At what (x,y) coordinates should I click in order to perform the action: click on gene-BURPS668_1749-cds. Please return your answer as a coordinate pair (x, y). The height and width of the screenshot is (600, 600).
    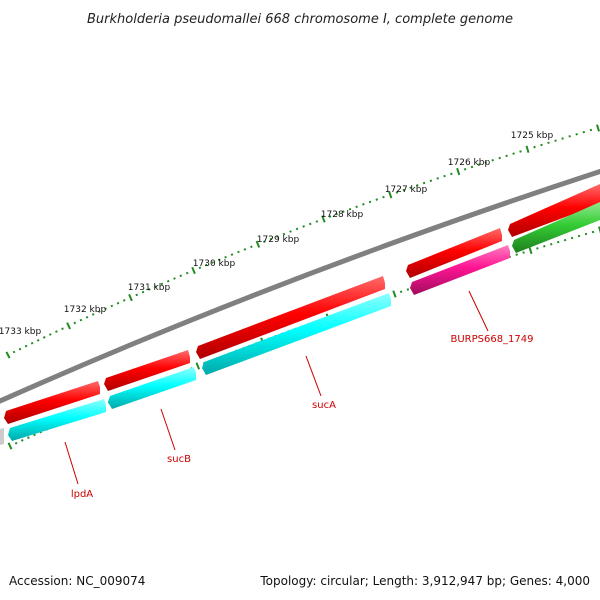
    Looking at the image, I should click on (460, 270).